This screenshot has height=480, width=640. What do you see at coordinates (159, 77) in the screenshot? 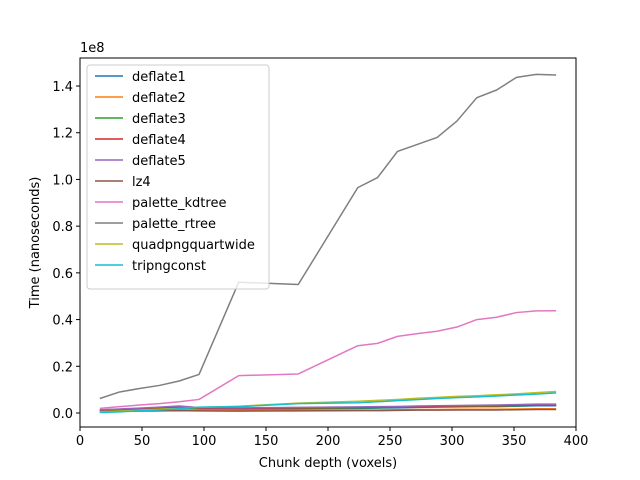
I see `legend-label-deflate1: deflate1` at bounding box center [159, 77].